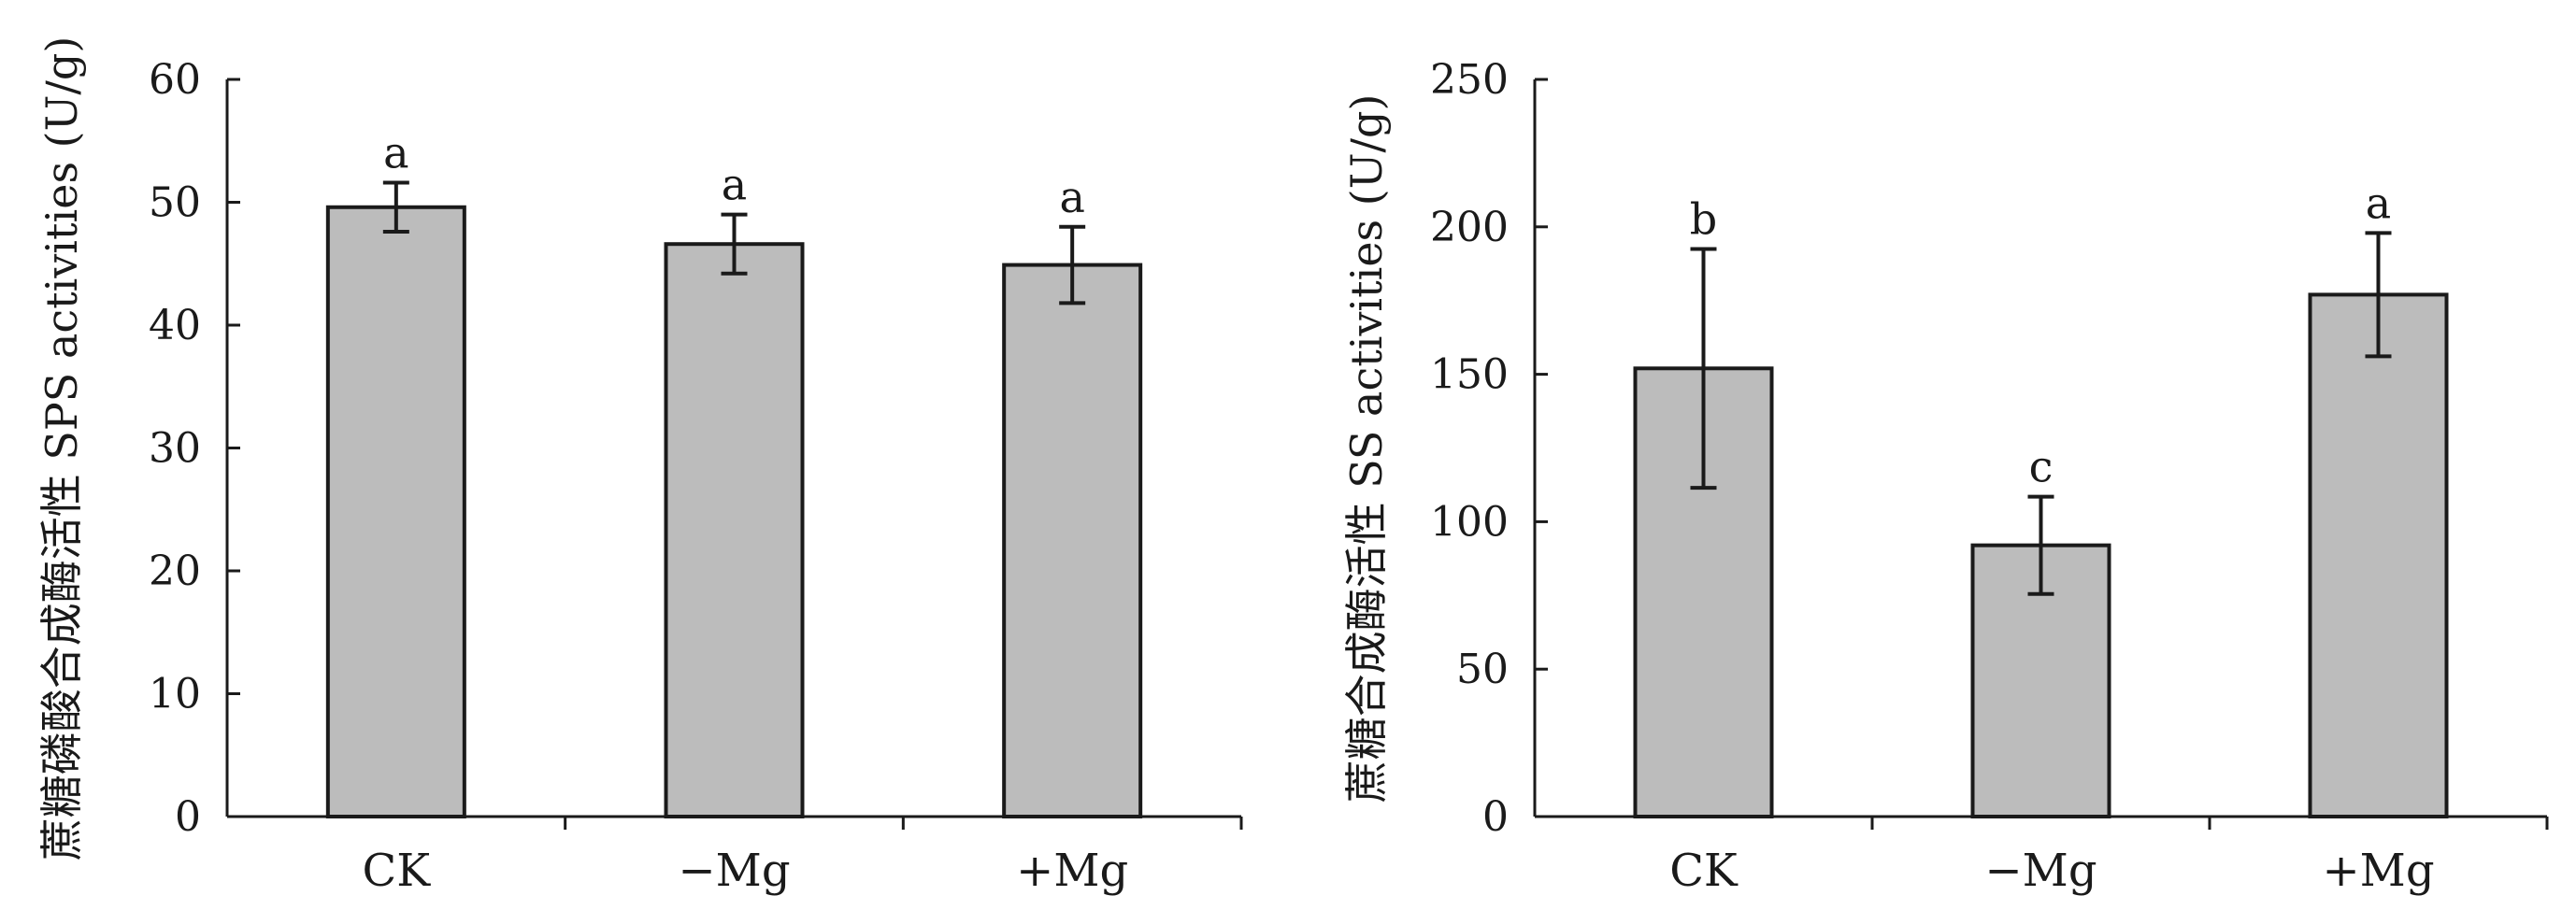 This screenshot has width=2576, height=910. What do you see at coordinates (1366, 448) in the screenshot?
I see `y-axis-label: 蔗糖合成酶活性 SS activities (U/g)` at bounding box center [1366, 448].